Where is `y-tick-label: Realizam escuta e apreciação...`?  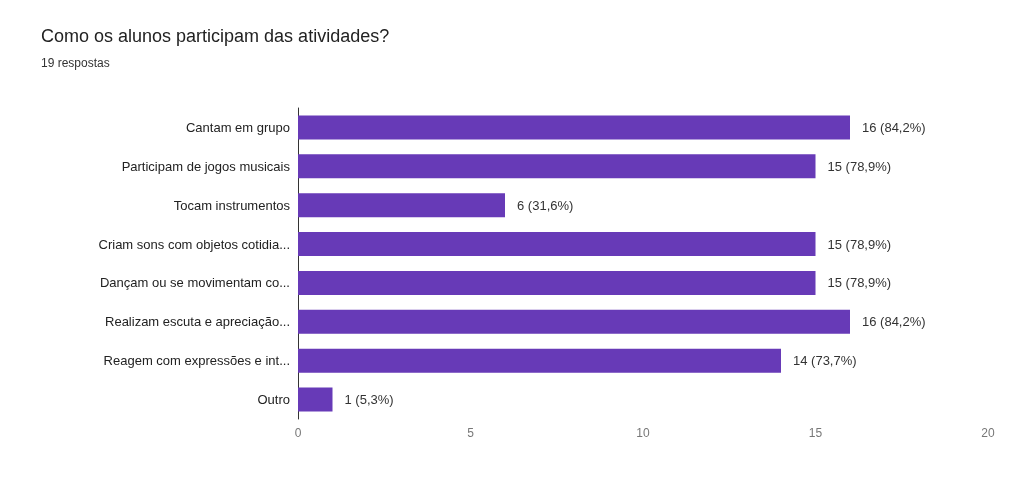 y-tick-label: Realizam escuta e apreciação... is located at coordinates (197, 322).